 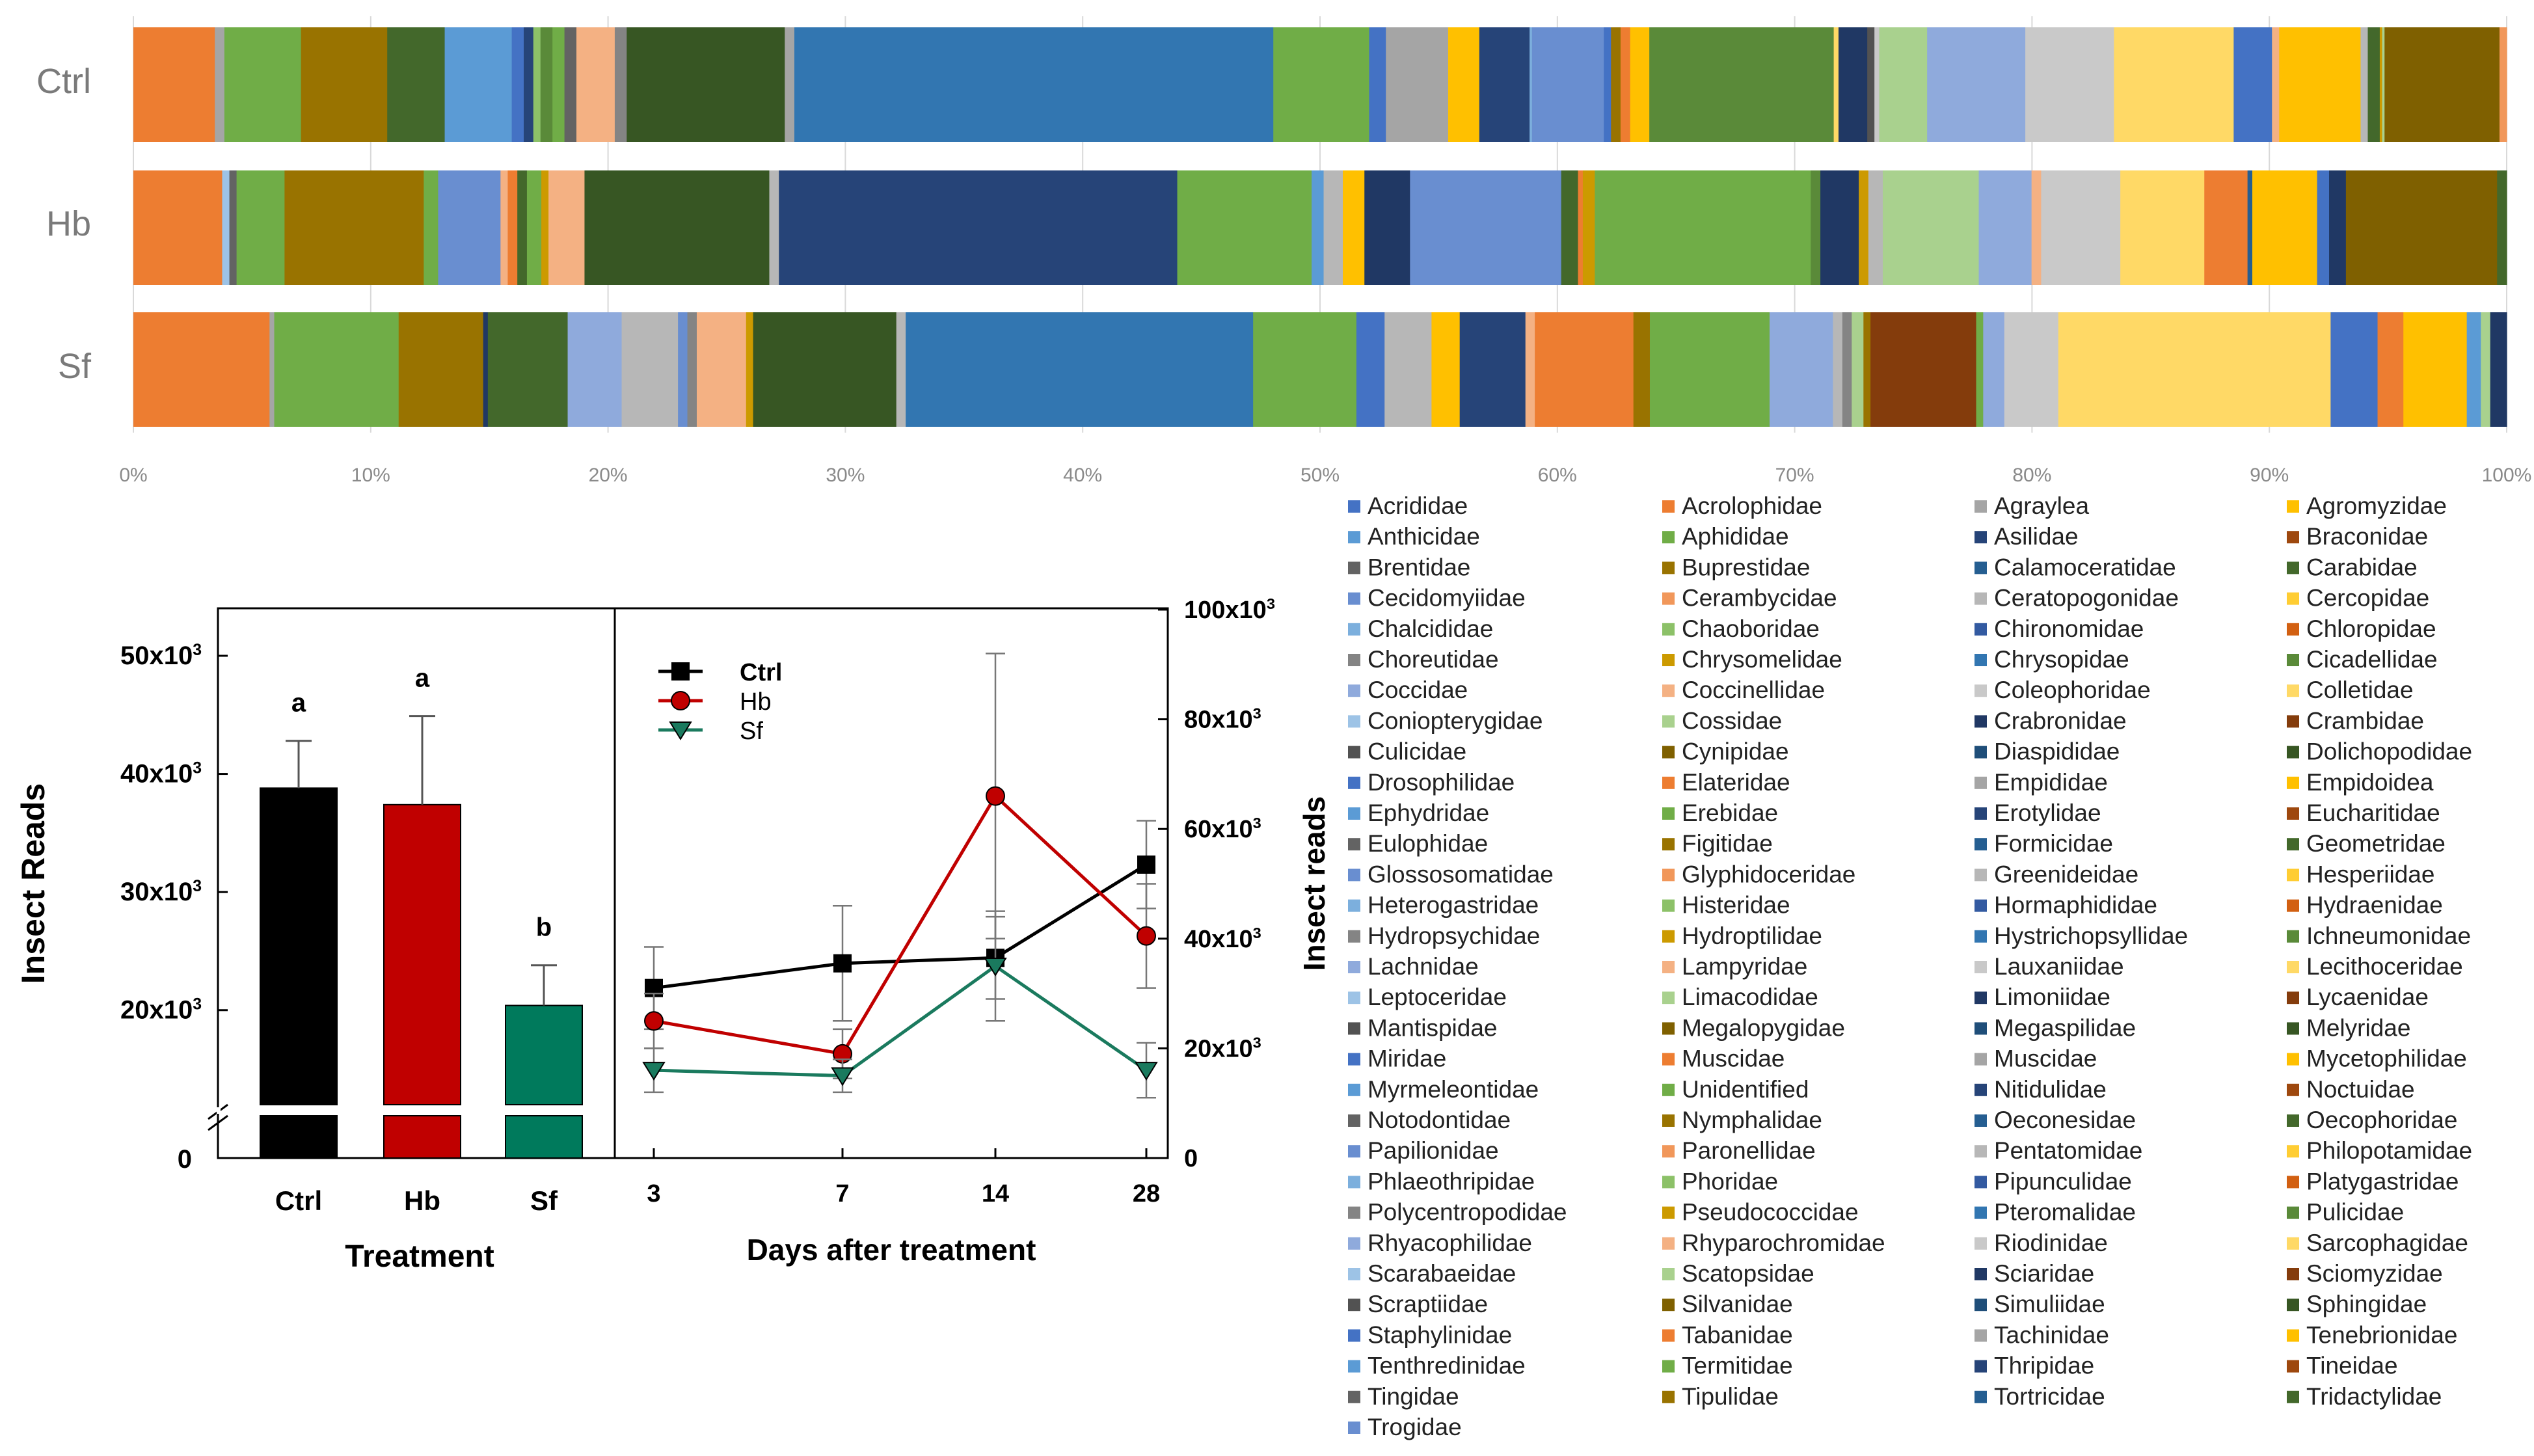 What do you see at coordinates (653, 1193) in the screenshot?
I see `line-x-tick-3: 3` at bounding box center [653, 1193].